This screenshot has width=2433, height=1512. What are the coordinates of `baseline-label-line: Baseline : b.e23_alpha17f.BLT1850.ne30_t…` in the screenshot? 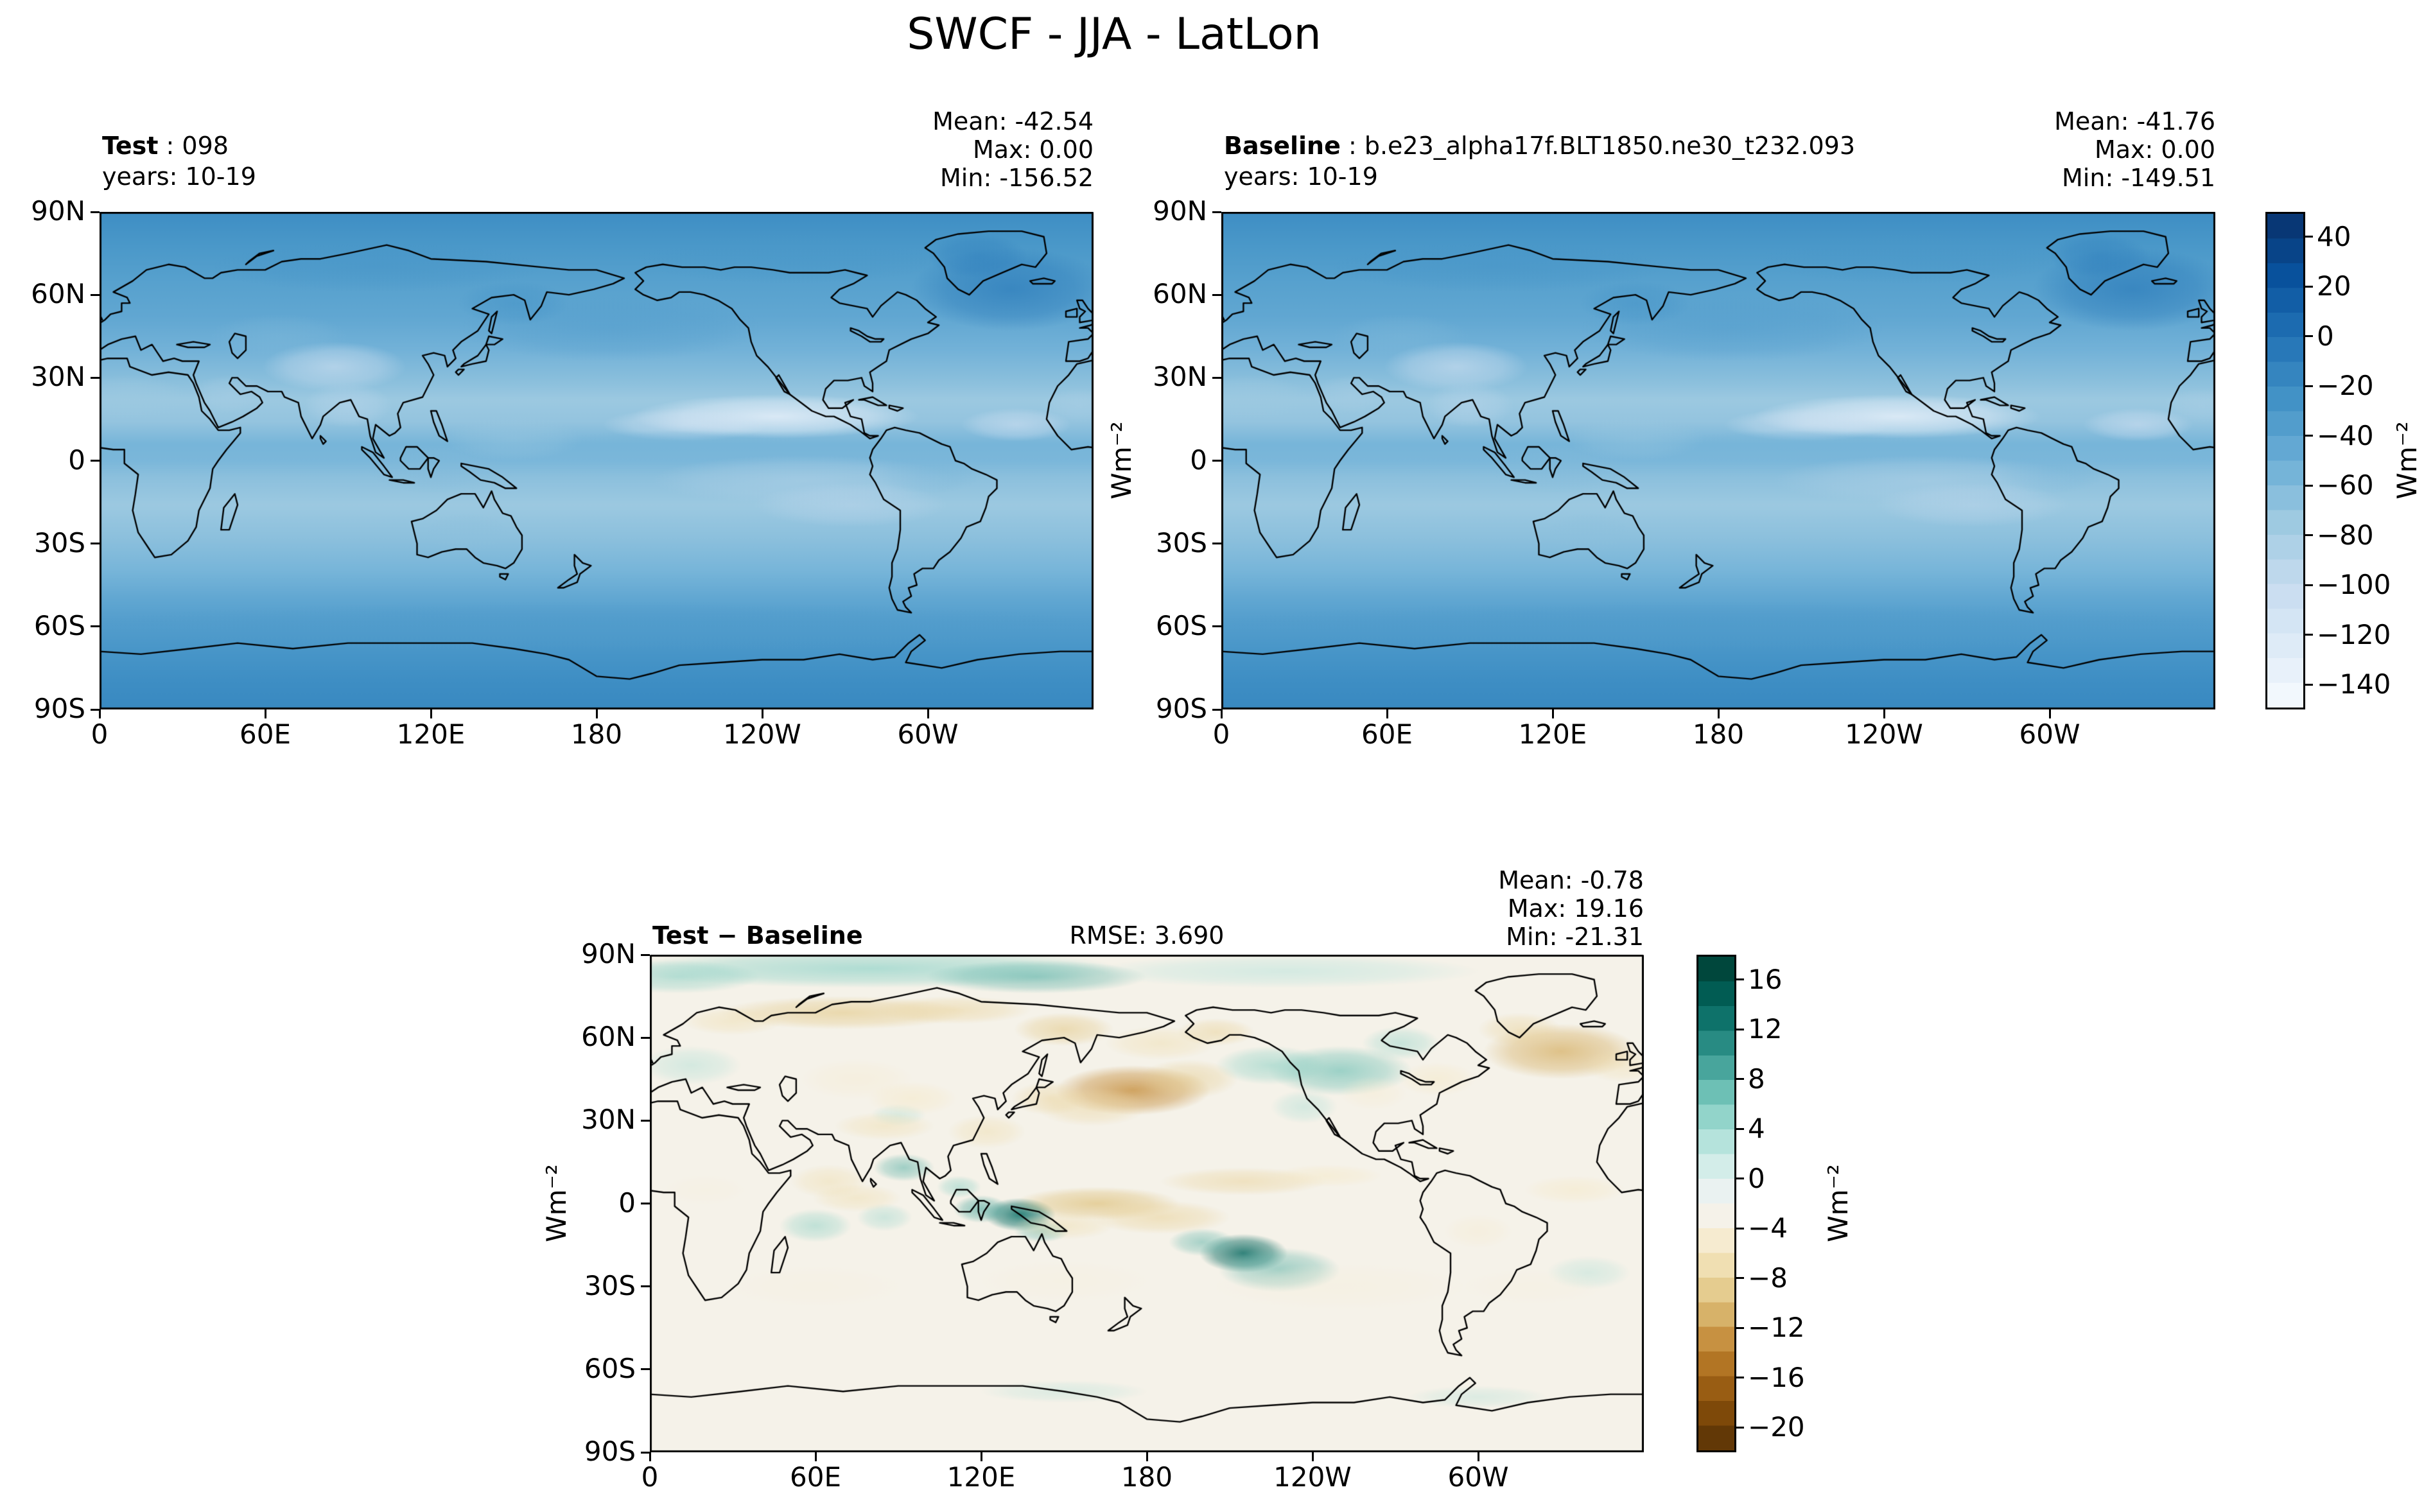 It's located at (1539, 145).